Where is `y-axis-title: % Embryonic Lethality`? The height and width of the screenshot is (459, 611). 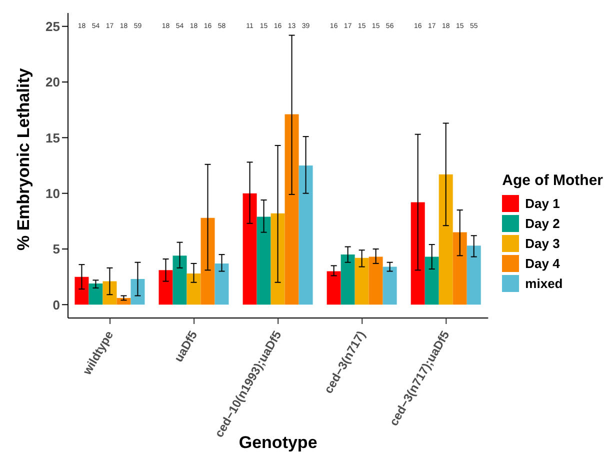 y-axis-title: % Embryonic Lethality is located at coordinates (24, 159).